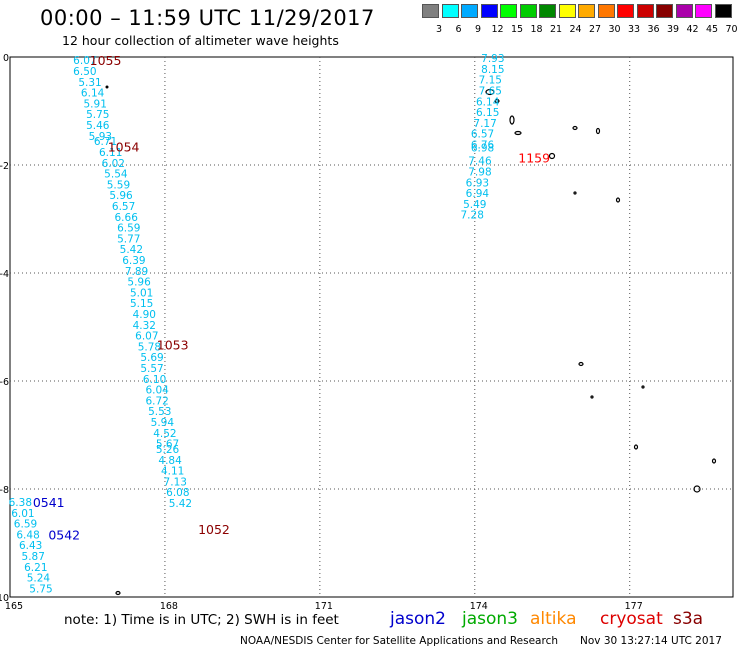  What do you see at coordinates (84, 72) in the screenshot?
I see `swh-value-label: 6.50` at bounding box center [84, 72].